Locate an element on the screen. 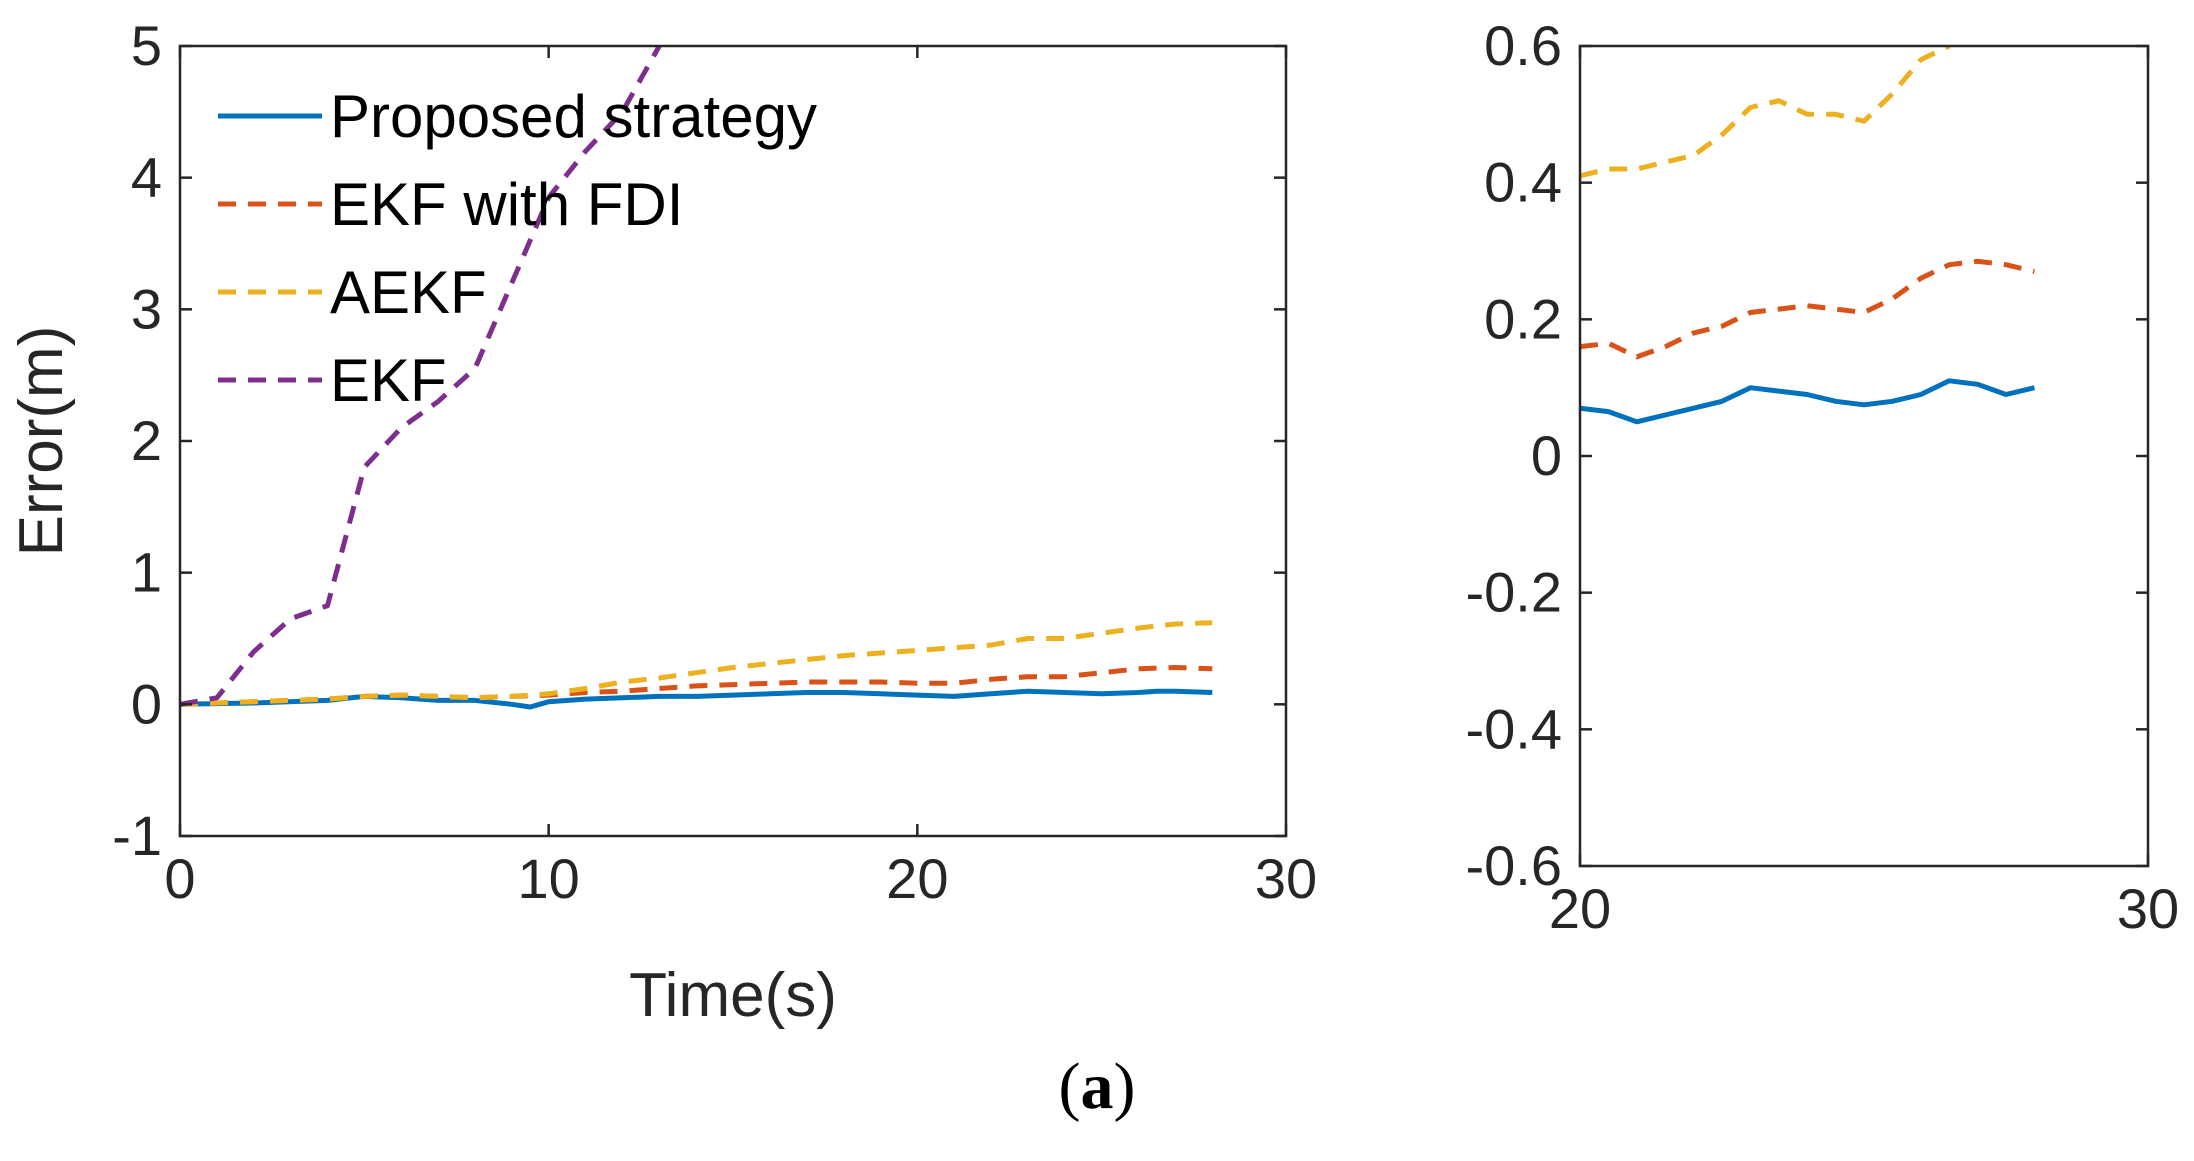 The height and width of the screenshot is (1161, 2194). caption-letter: a is located at coordinates (1097, 1086).